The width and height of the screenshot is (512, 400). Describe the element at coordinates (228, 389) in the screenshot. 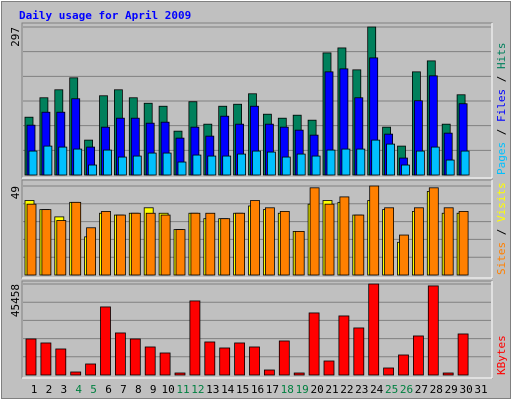

I see `x-tick-label: 14` at that location.